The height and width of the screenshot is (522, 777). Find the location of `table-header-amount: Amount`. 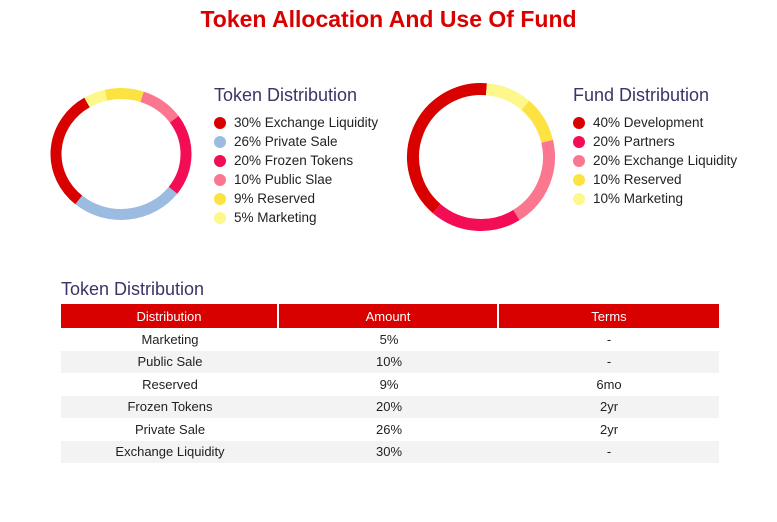

table-header-amount: Amount is located at coordinates (389, 316).